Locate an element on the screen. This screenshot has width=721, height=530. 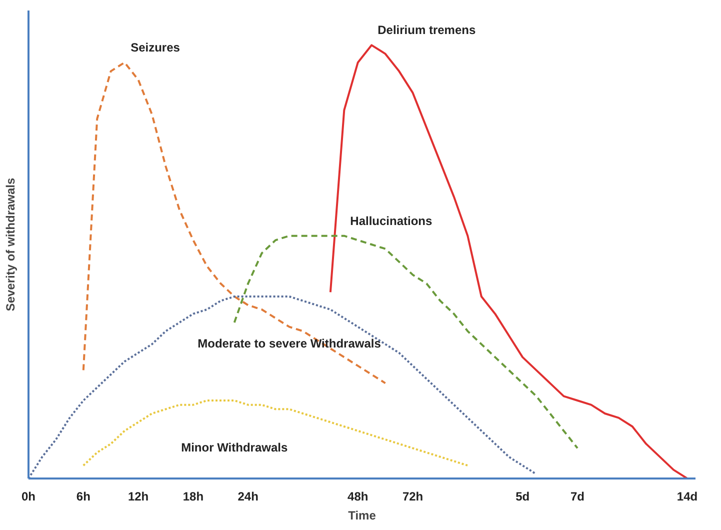
x-tick-label: 0h is located at coordinates (29, 497).